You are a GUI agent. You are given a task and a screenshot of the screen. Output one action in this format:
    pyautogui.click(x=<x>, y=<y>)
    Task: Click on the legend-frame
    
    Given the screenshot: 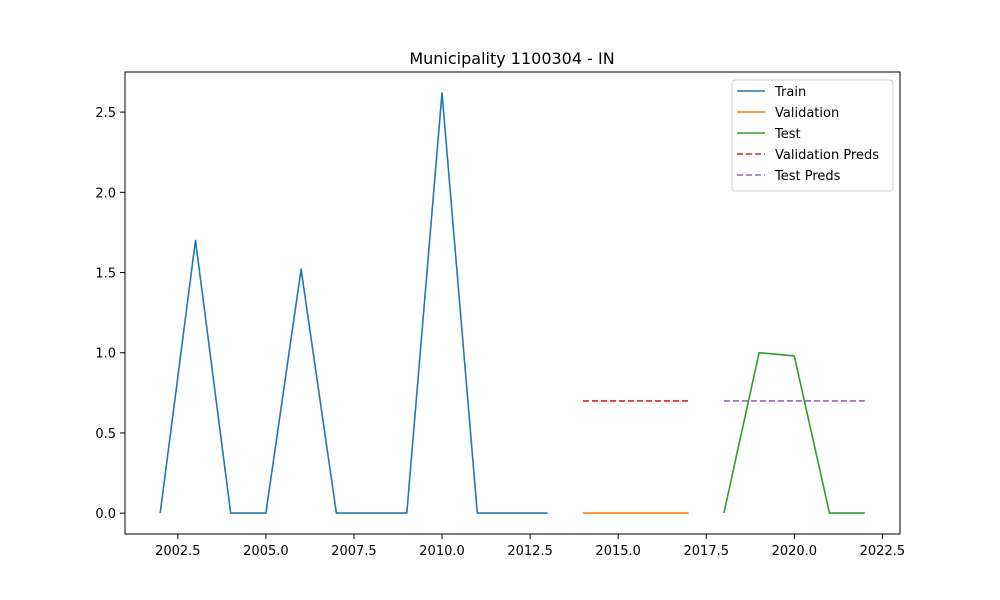 What is the action you would take?
    pyautogui.click(x=812, y=135)
    